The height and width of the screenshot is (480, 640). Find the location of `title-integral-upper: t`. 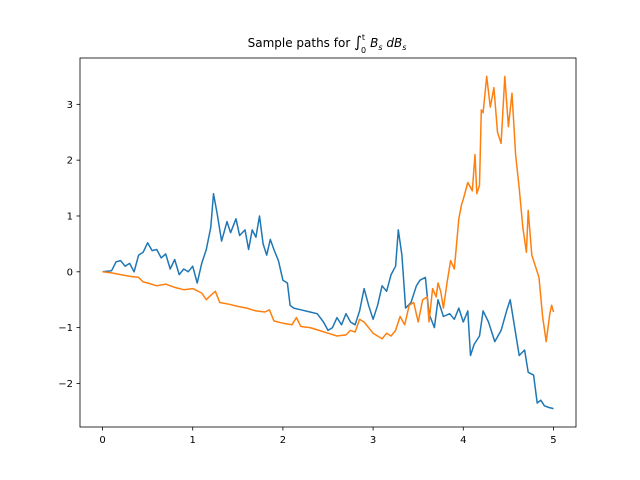

title-integral-upper: t is located at coordinates (363, 37).